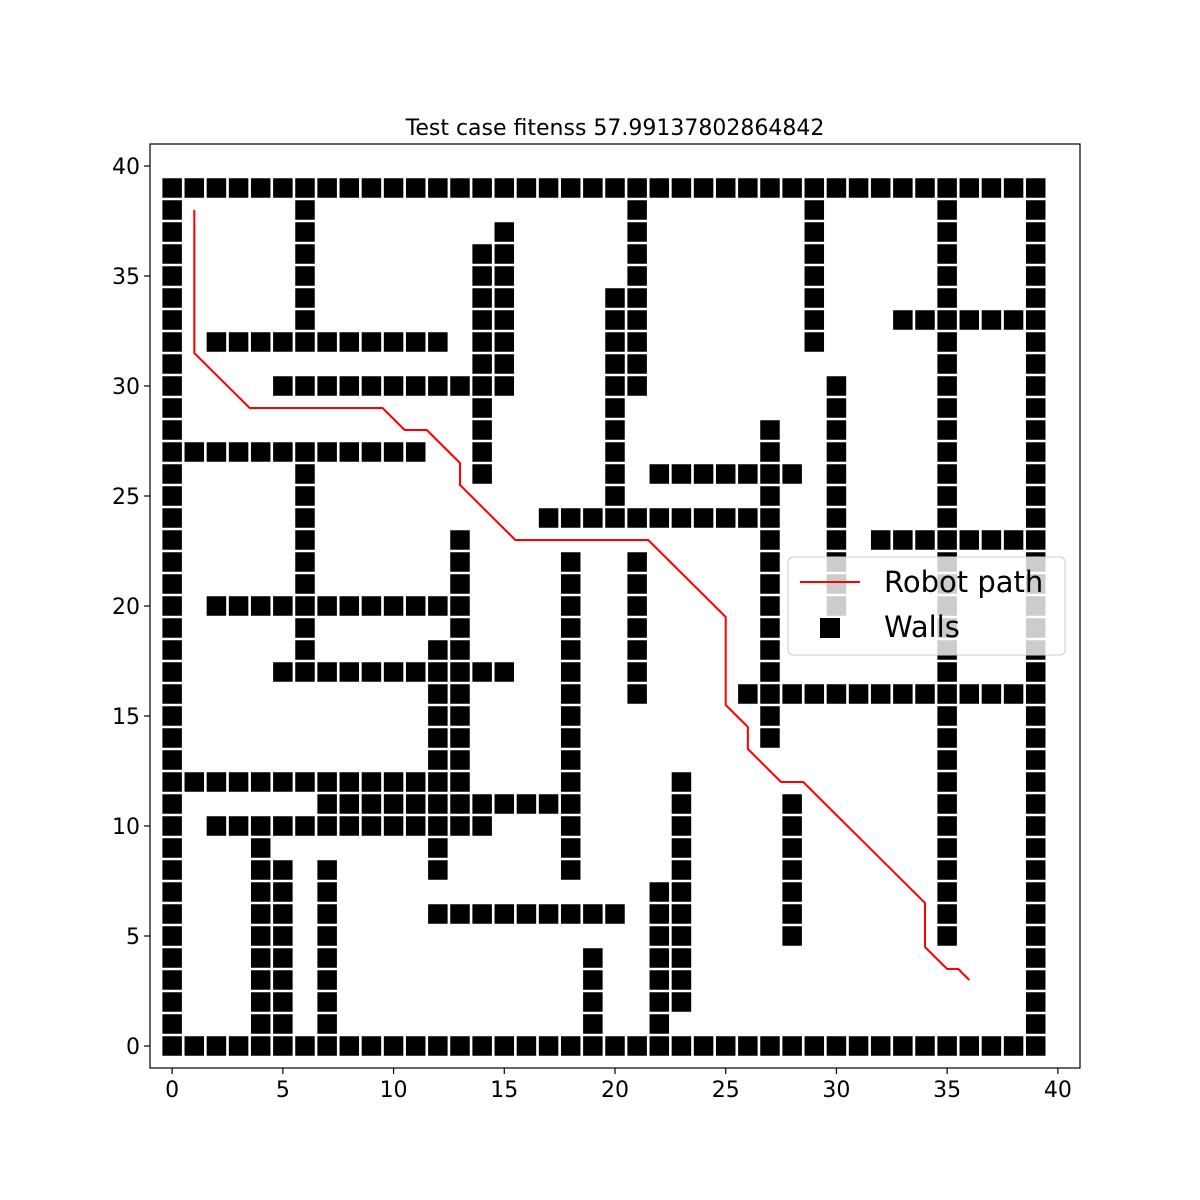  What do you see at coordinates (126, 277) in the screenshot?
I see `y-tick-label: 35` at bounding box center [126, 277].